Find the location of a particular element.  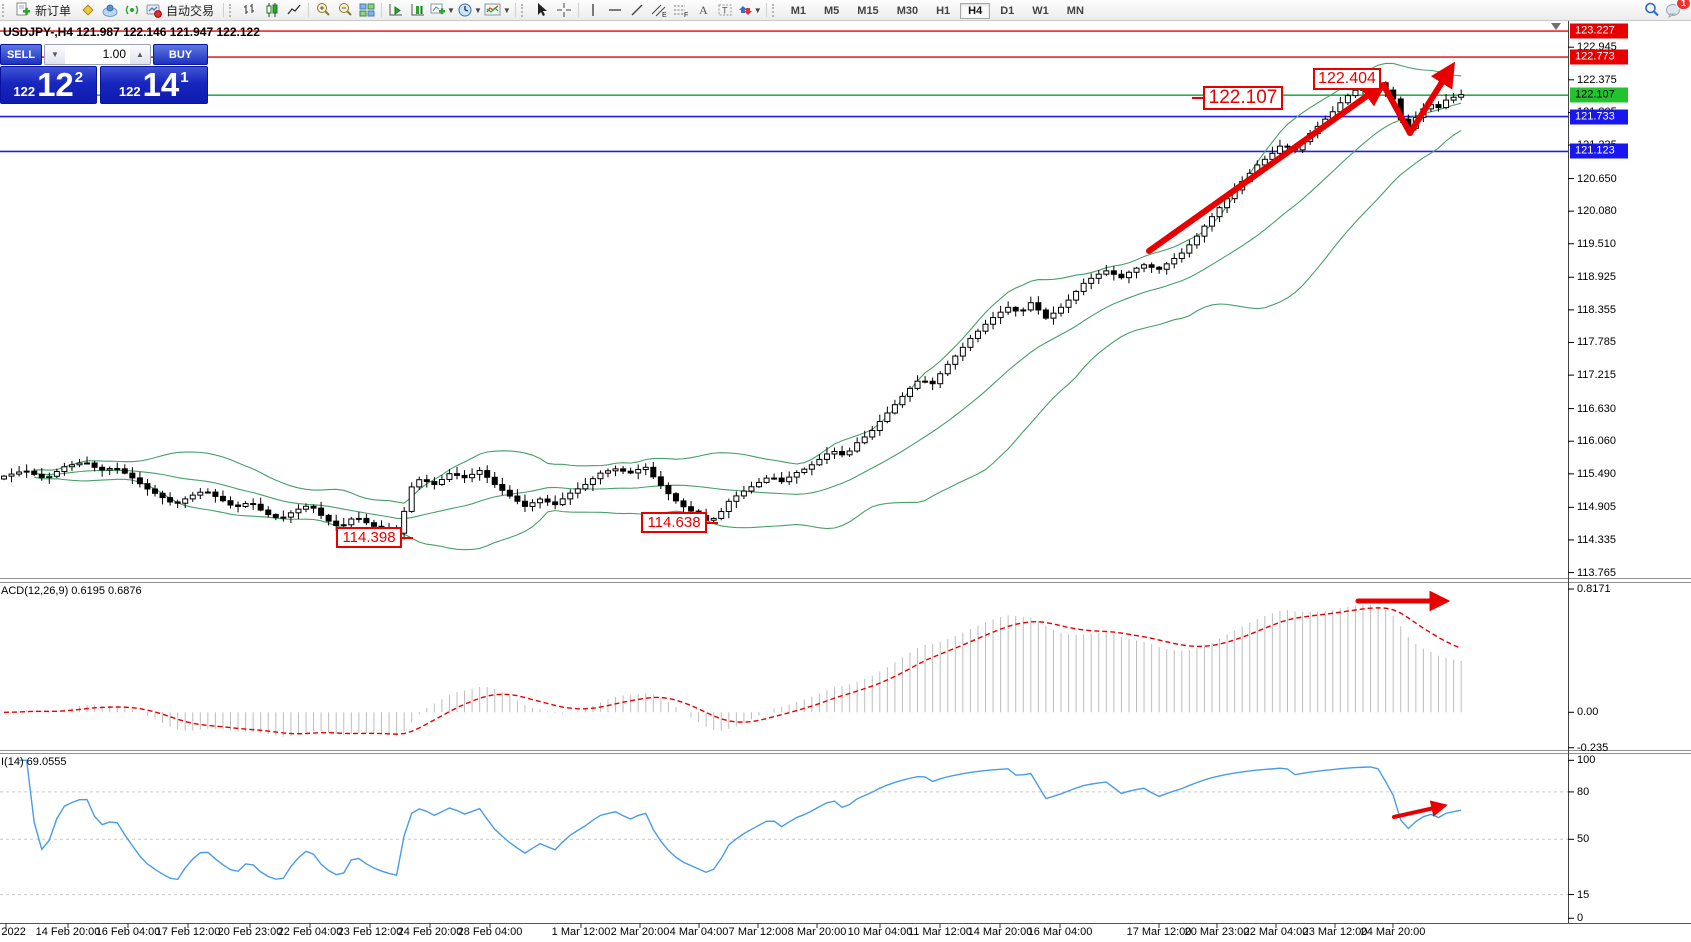

chevron-down-icon: ▼ is located at coordinates (757, 10).